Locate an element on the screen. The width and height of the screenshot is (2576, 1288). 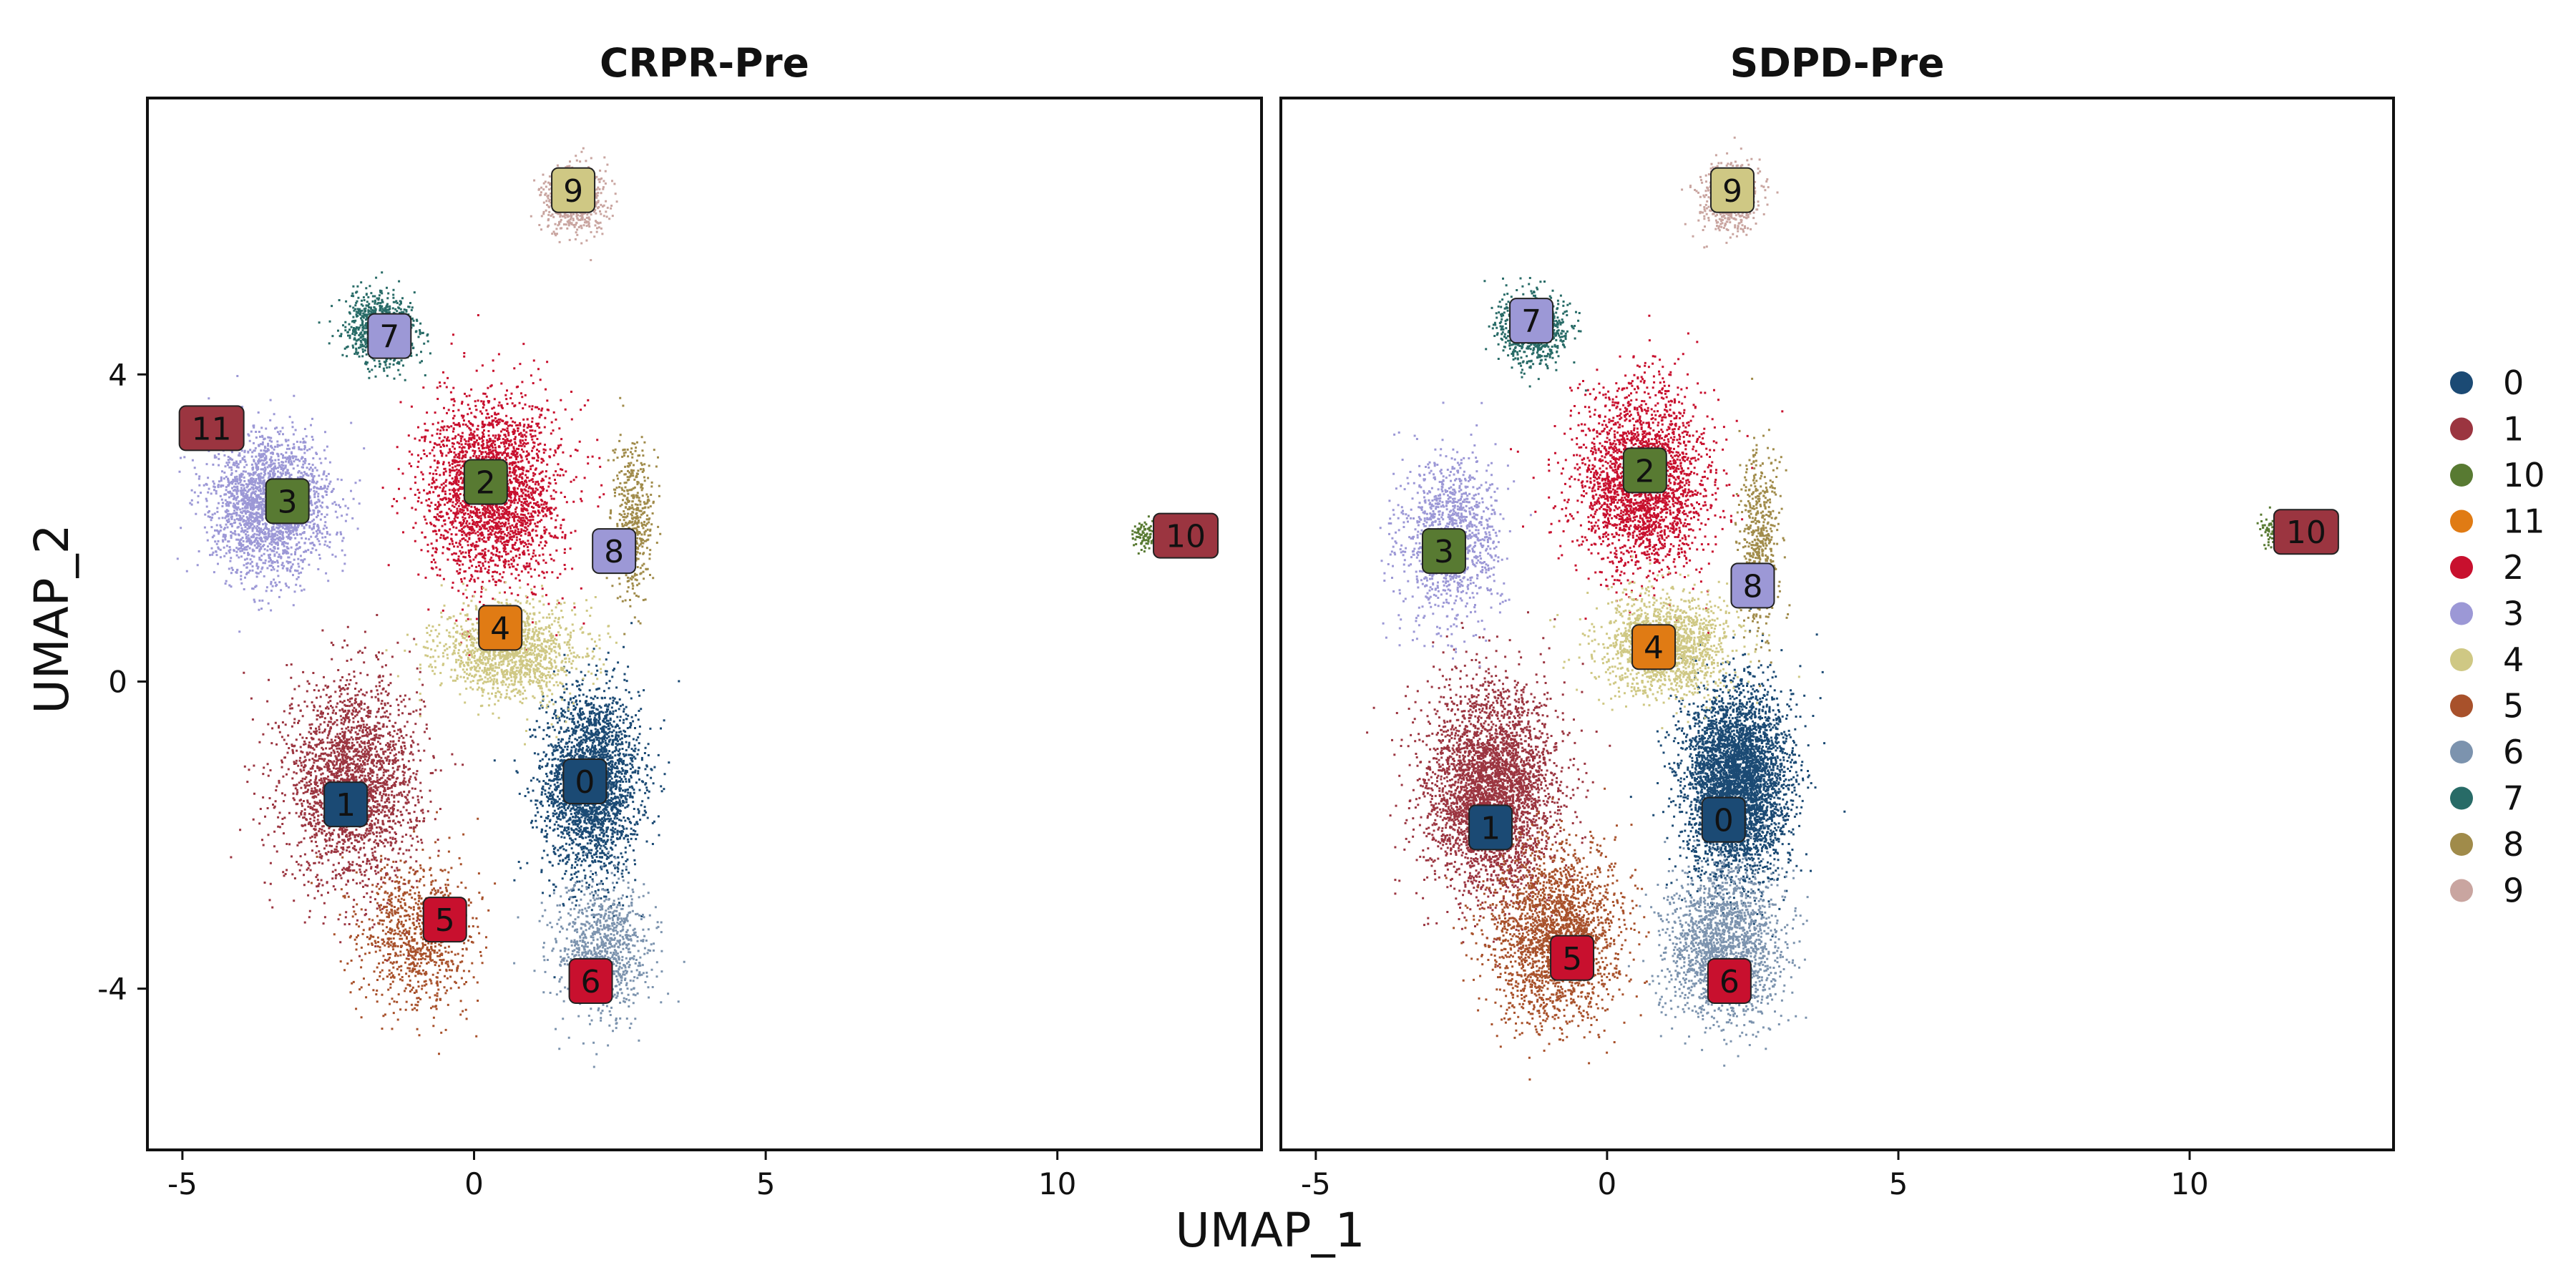
cluster-0-markers is located at coordinates (1737, 777).